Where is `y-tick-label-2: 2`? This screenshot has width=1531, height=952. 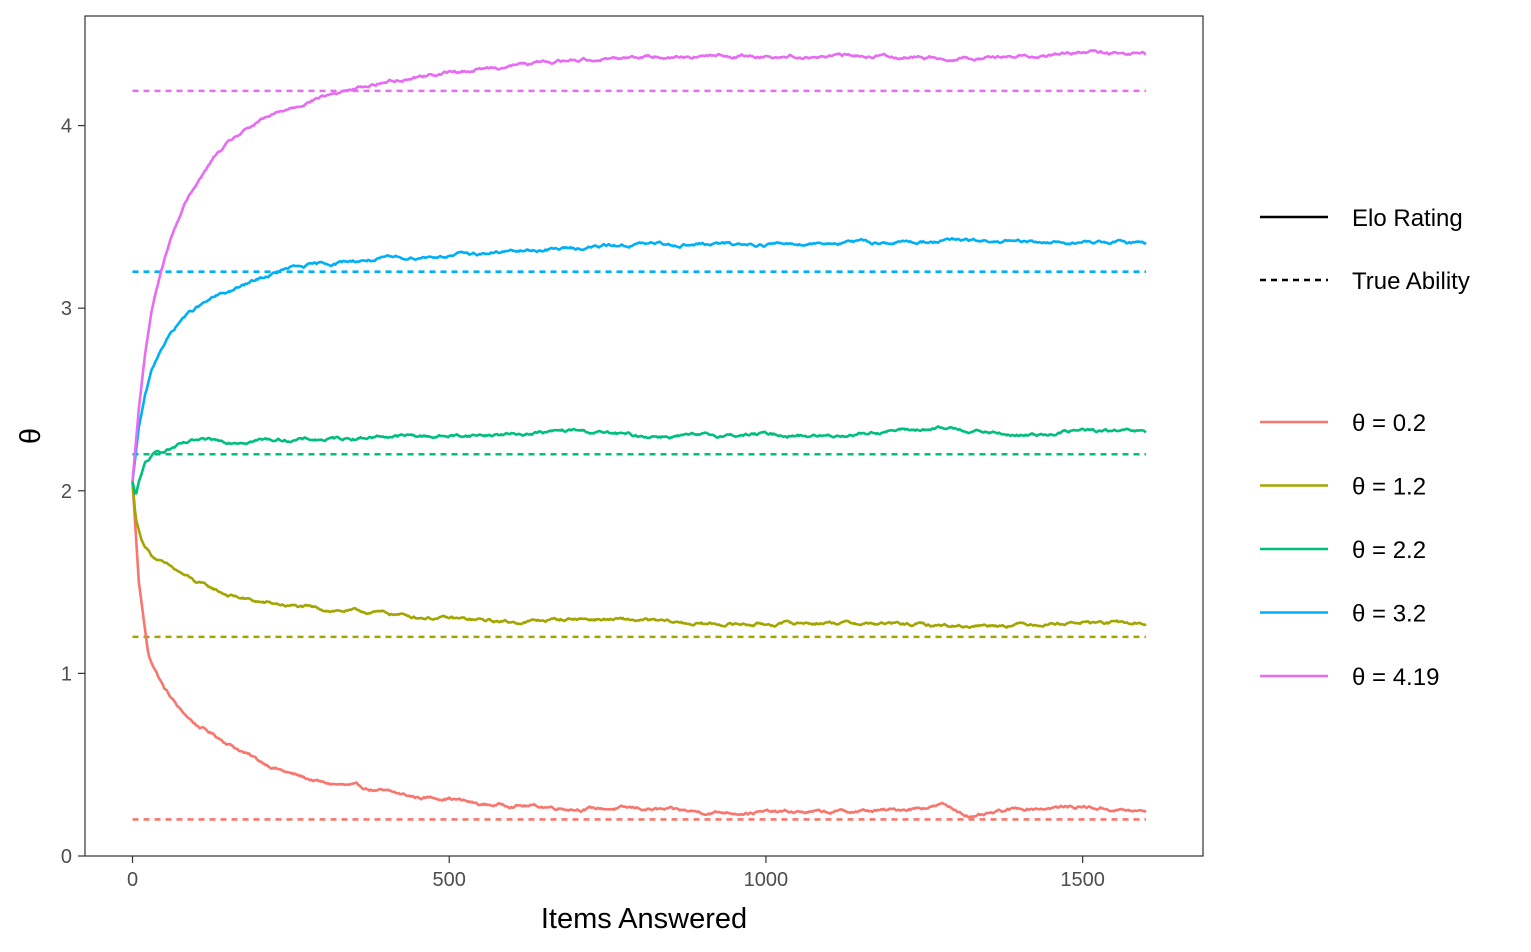
y-tick-label-2: 2 is located at coordinates (66, 492).